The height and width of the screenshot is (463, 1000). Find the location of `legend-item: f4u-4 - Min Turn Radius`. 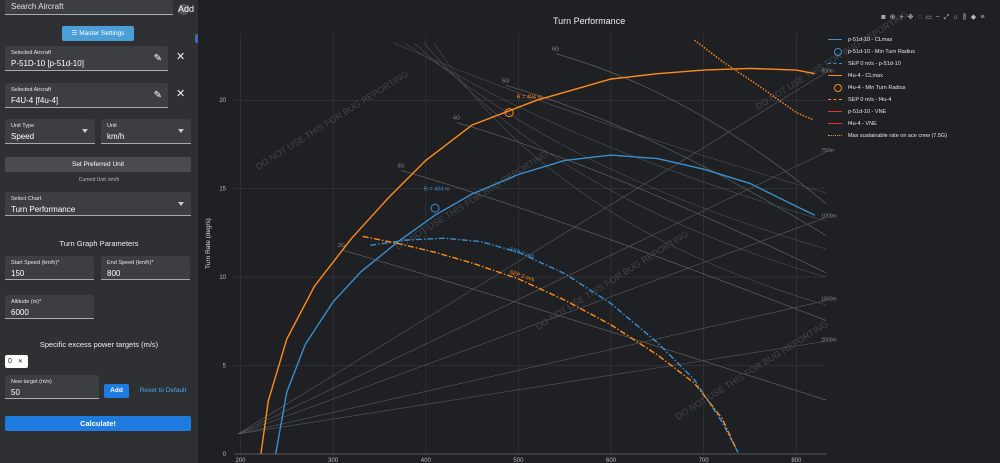

legend-item: f4u-4 - Min Turn Radius is located at coordinates (870, 88).